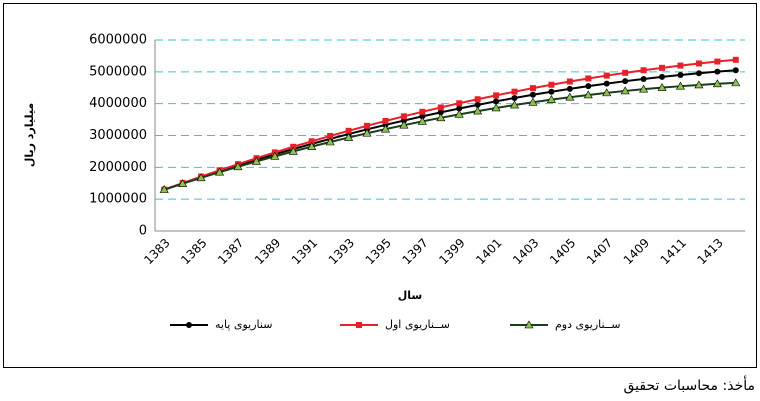 The image size is (760, 401). I want to click on x-tick-label: 1383, so click(156, 251).